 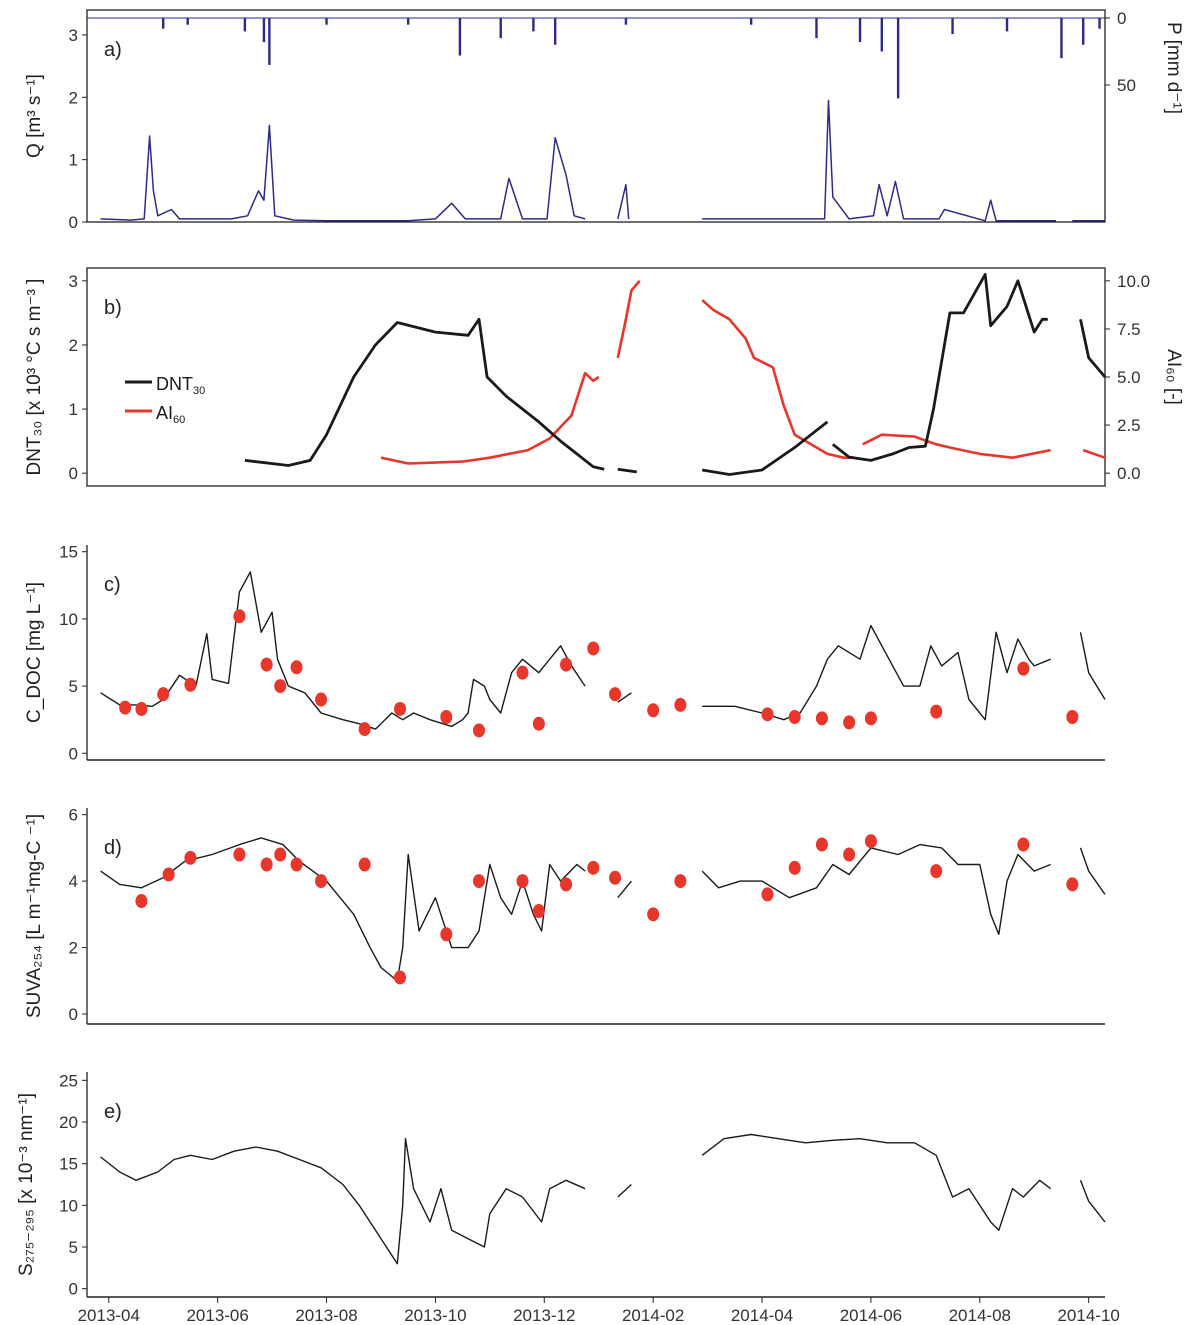 What do you see at coordinates (109, 1315) in the screenshot?
I see `x-tick-label: 2013-04` at bounding box center [109, 1315].